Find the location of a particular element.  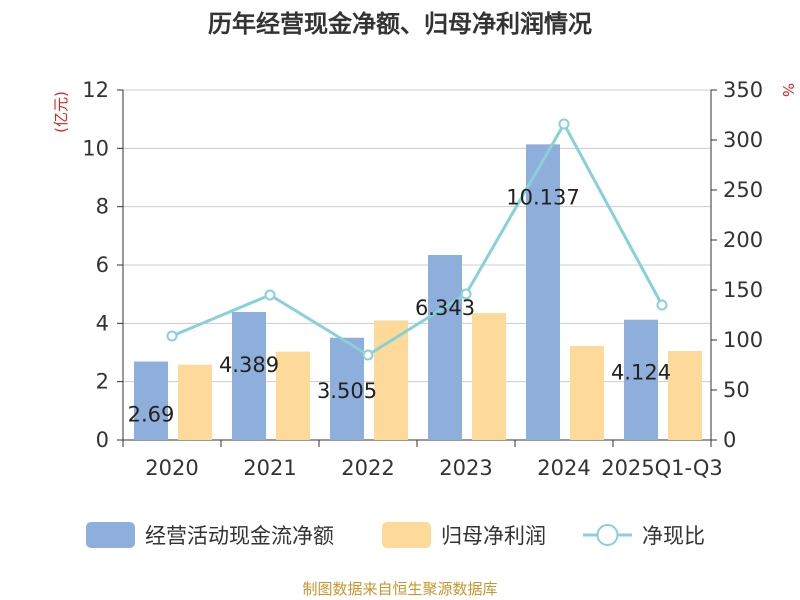

right-tick-label: 100 is located at coordinates (743, 340).